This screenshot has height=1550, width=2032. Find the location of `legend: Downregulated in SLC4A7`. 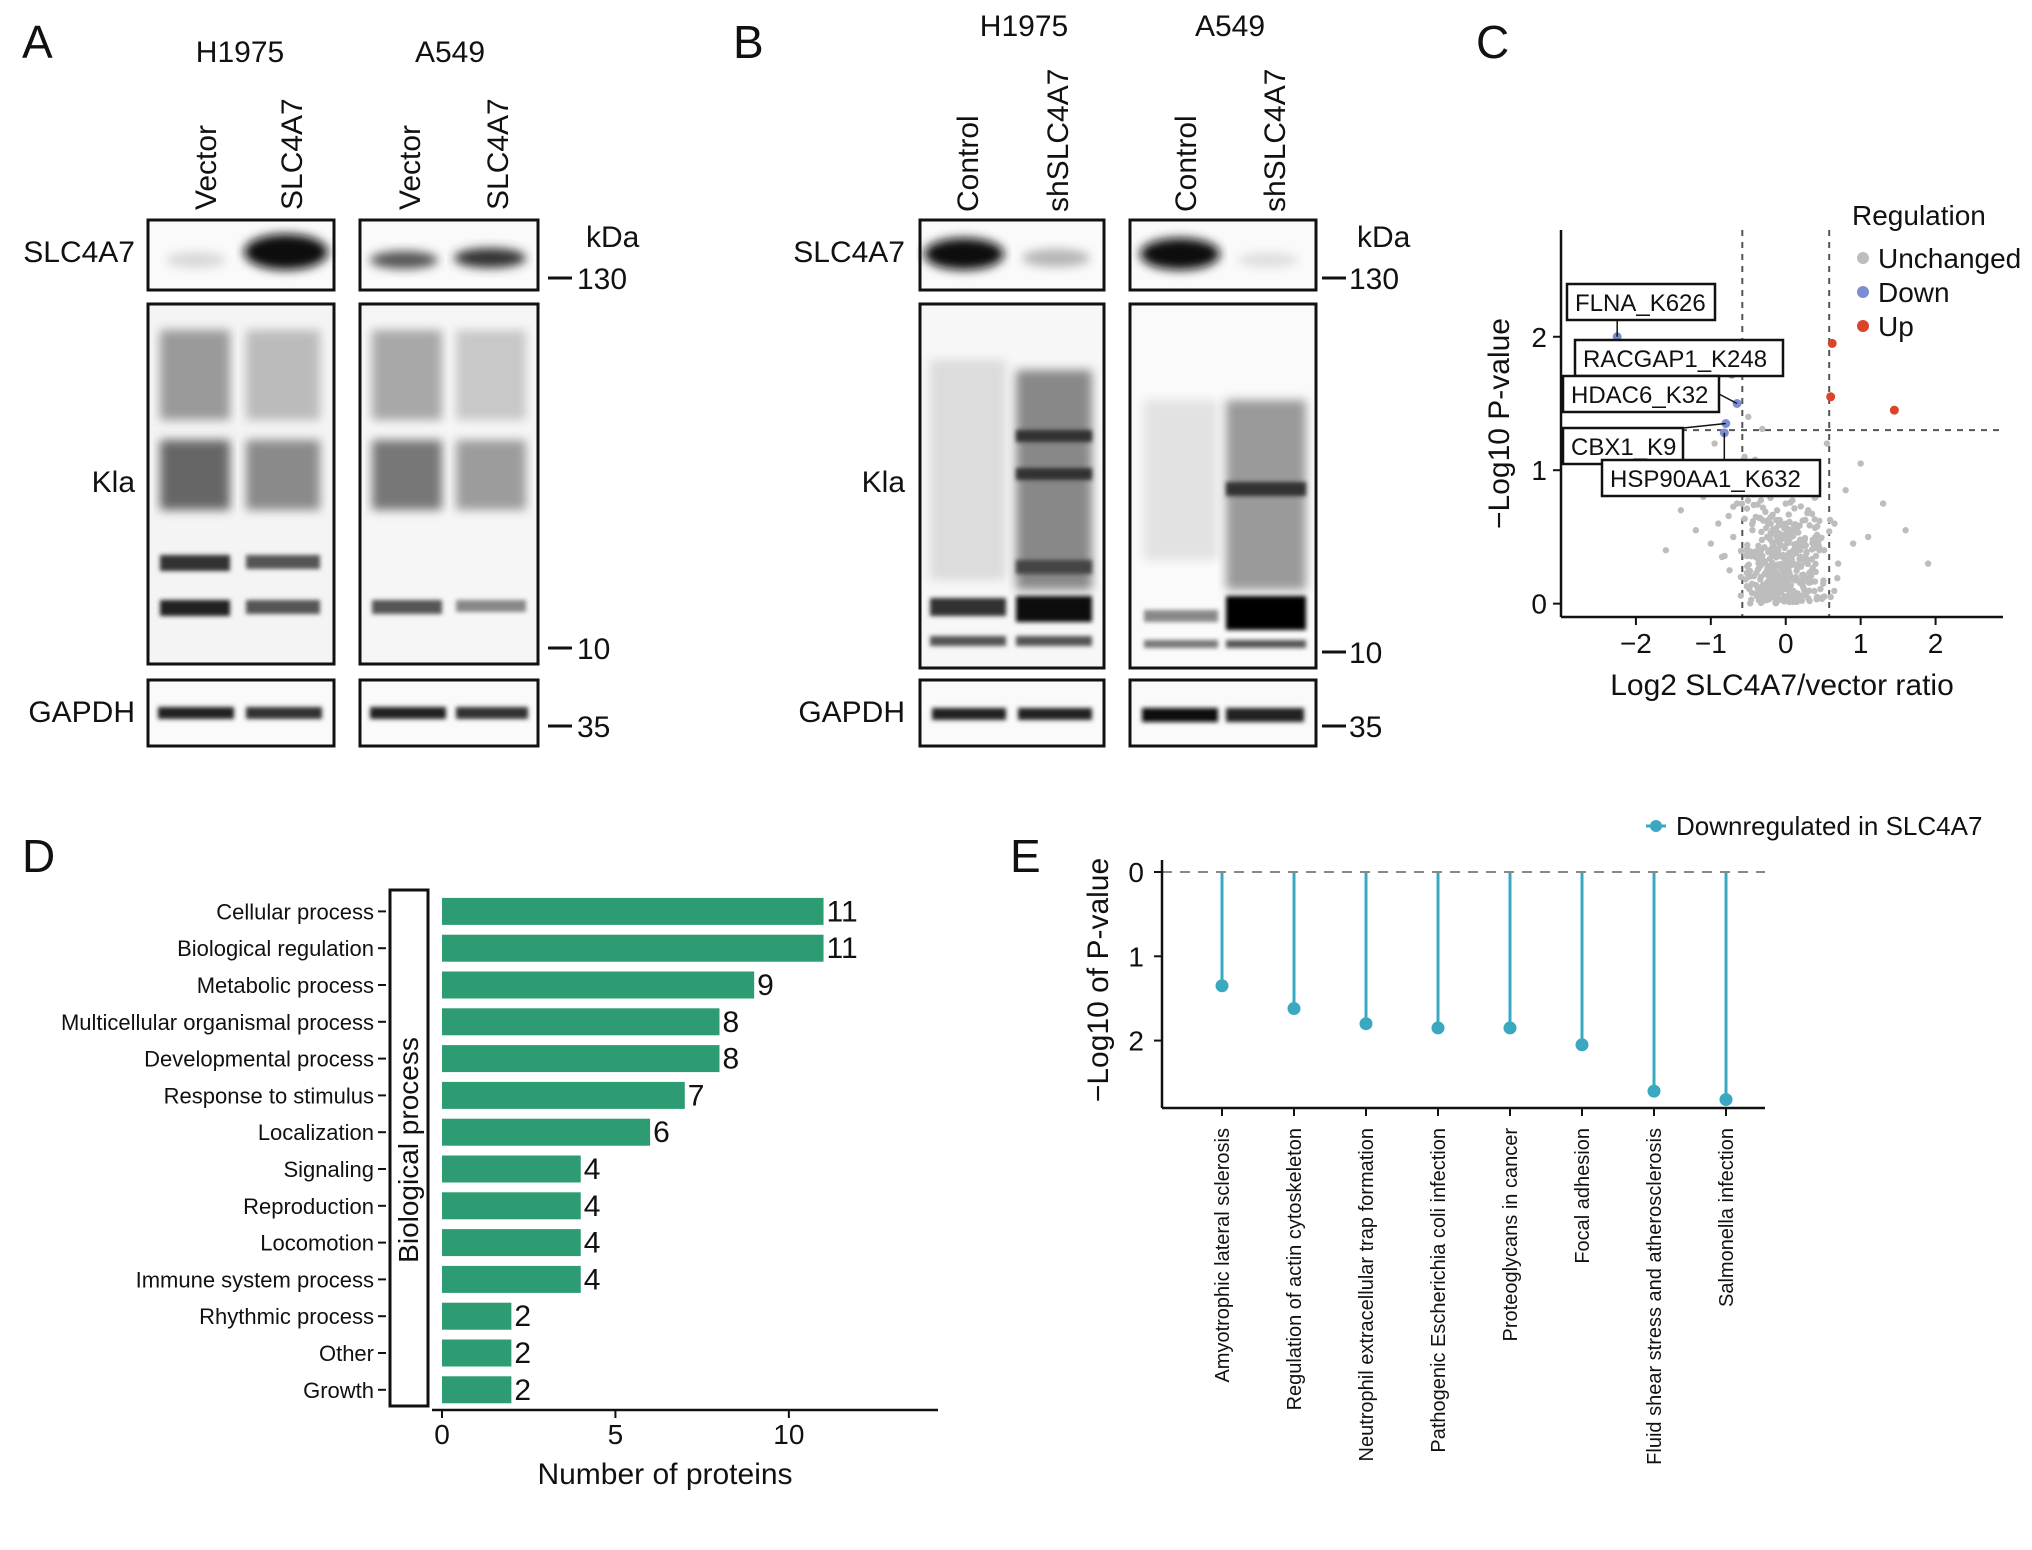

legend: Downregulated in SLC4A7 is located at coordinates (1814, 826).